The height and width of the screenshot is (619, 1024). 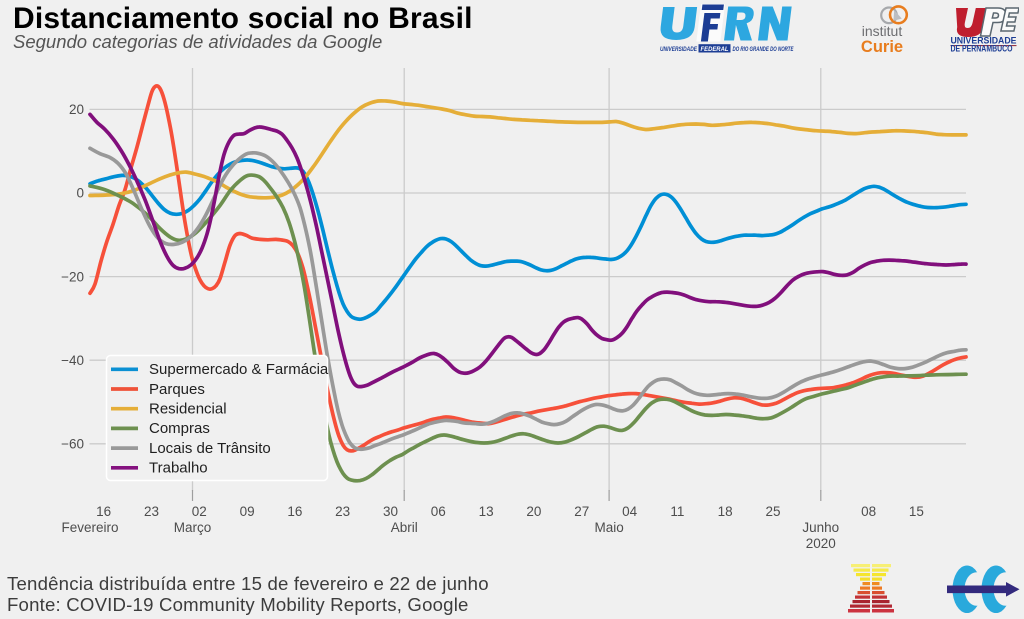 I want to click on svg-text: DE PERNAMBUCO, so click(x=982, y=48).